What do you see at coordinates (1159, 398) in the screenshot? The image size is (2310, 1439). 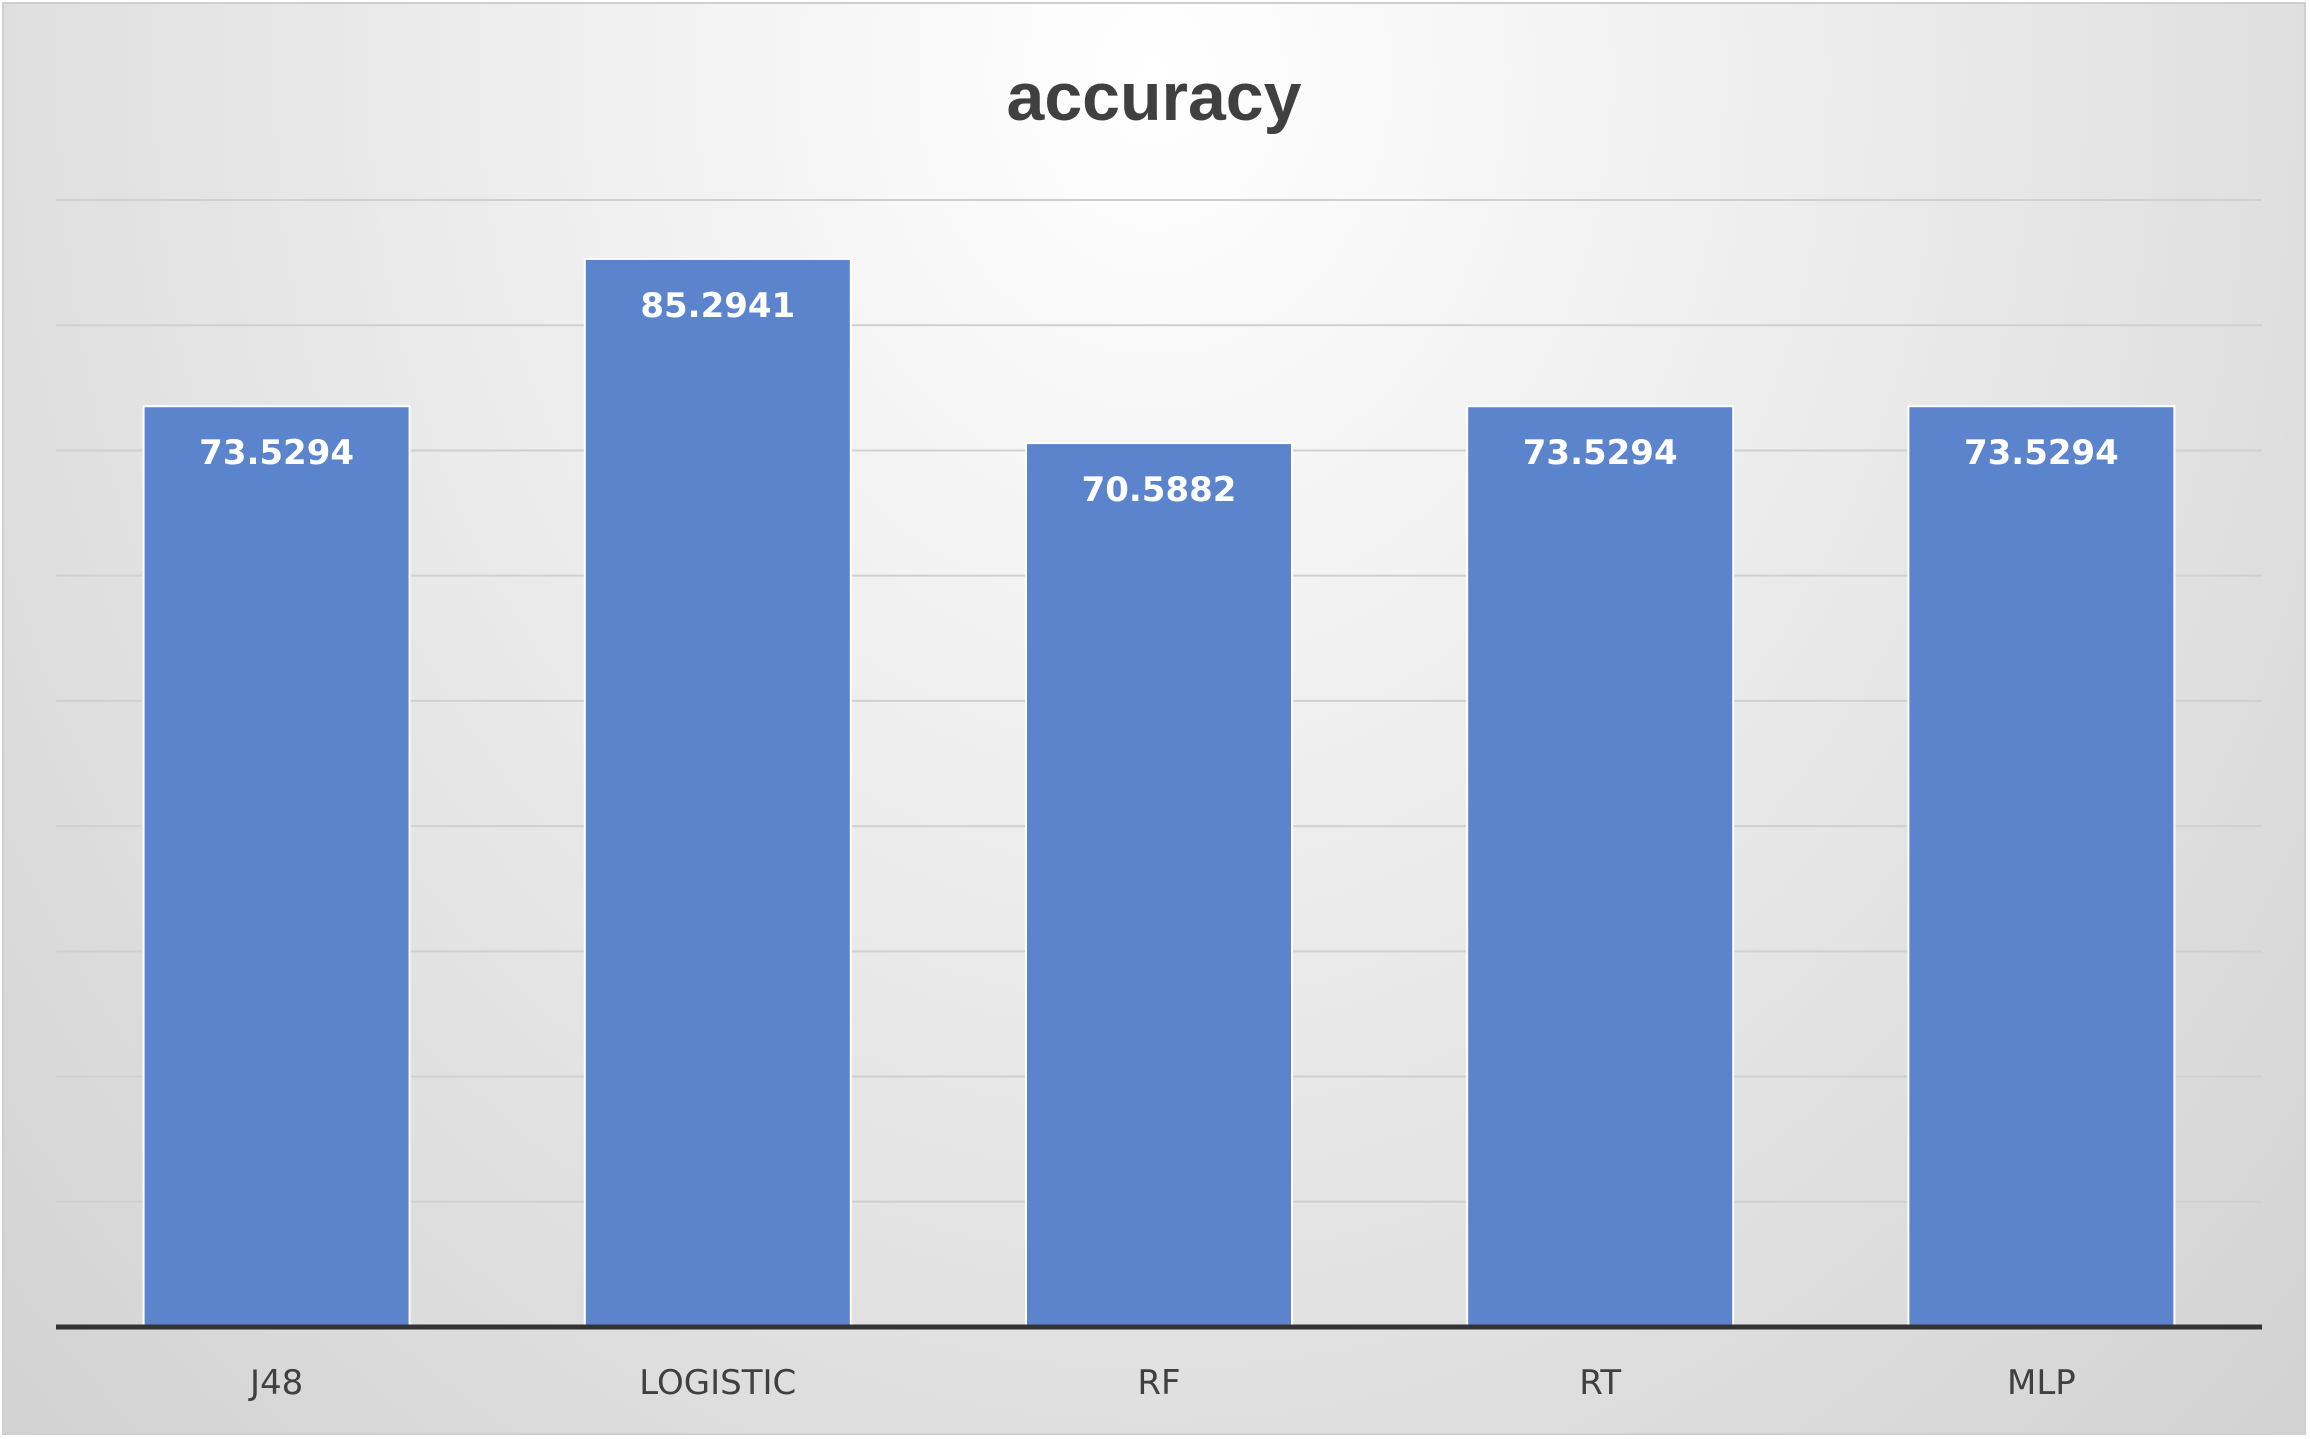 I see `data-labels: 73.5294 85.2941 70.5882 73.5294 73.5294` at bounding box center [1159, 398].